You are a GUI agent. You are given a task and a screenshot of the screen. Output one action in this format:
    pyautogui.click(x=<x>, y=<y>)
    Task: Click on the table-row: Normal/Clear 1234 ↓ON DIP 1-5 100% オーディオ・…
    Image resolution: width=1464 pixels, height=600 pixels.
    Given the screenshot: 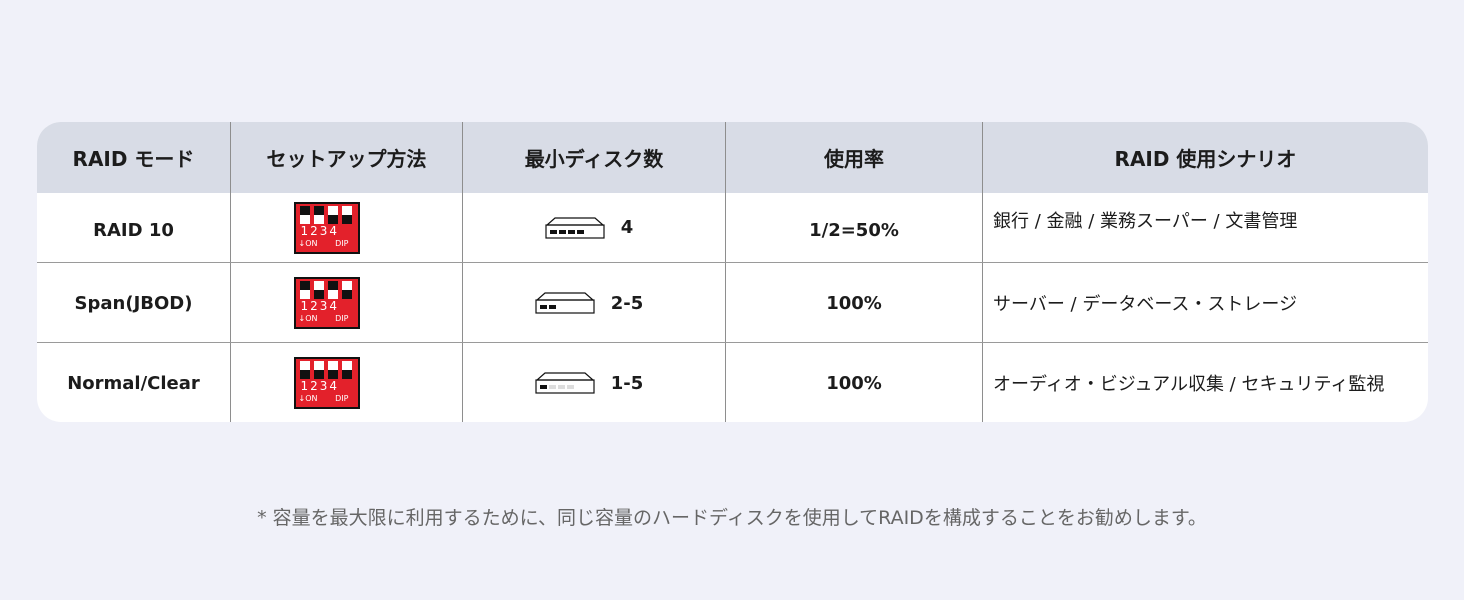 What is the action you would take?
    pyautogui.click(x=732, y=382)
    